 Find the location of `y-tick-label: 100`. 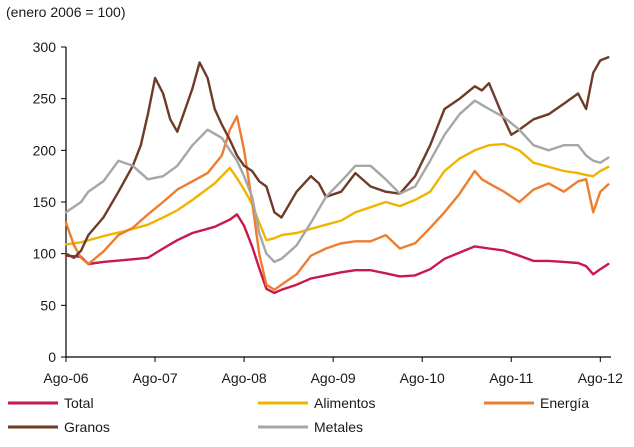

y-tick-label: 100 is located at coordinates (45, 254).